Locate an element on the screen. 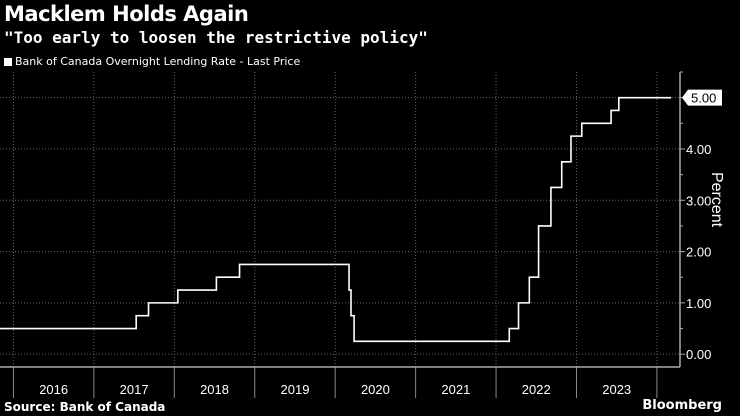 This screenshot has height=416, width=740. x-tick-label: 2017 is located at coordinates (134, 389).